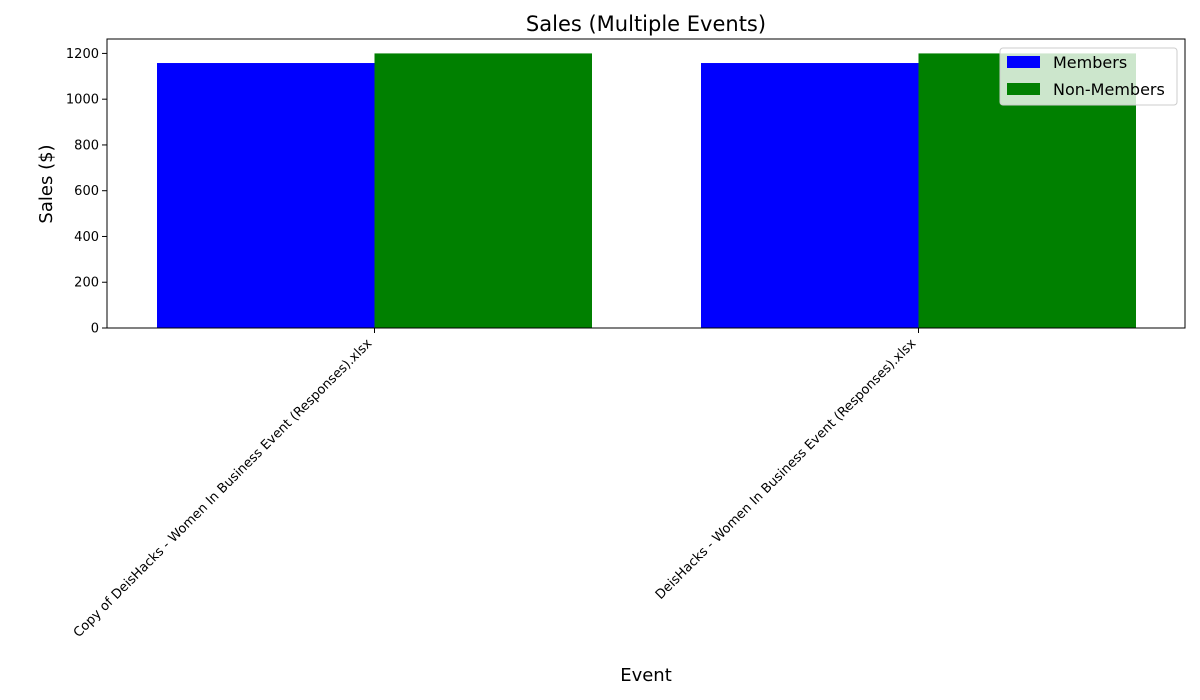 The width and height of the screenshot is (1200, 700). What do you see at coordinates (1109, 89) in the screenshot?
I see `legend-label: Non-Members` at bounding box center [1109, 89].